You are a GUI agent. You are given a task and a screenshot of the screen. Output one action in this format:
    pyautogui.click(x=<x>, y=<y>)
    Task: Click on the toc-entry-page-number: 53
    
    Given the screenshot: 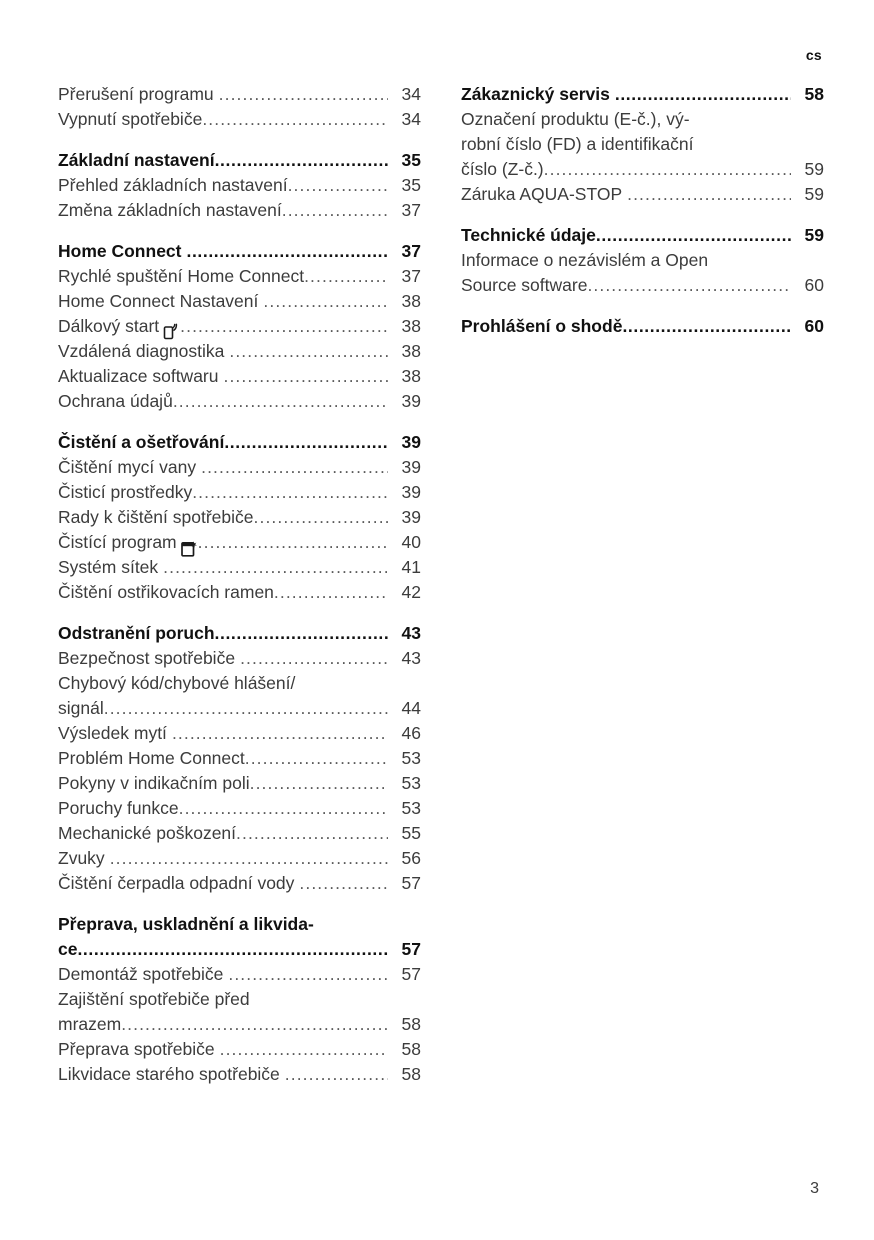 What is the action you would take?
    pyautogui.click(x=411, y=783)
    